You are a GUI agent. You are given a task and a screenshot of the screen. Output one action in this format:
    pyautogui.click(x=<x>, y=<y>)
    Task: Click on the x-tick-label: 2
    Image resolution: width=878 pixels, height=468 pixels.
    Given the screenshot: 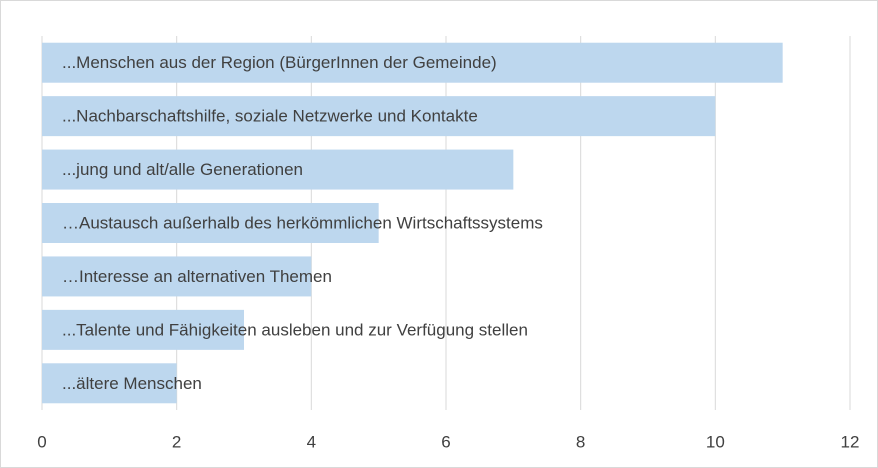 What is the action you would take?
    pyautogui.click(x=176, y=441)
    